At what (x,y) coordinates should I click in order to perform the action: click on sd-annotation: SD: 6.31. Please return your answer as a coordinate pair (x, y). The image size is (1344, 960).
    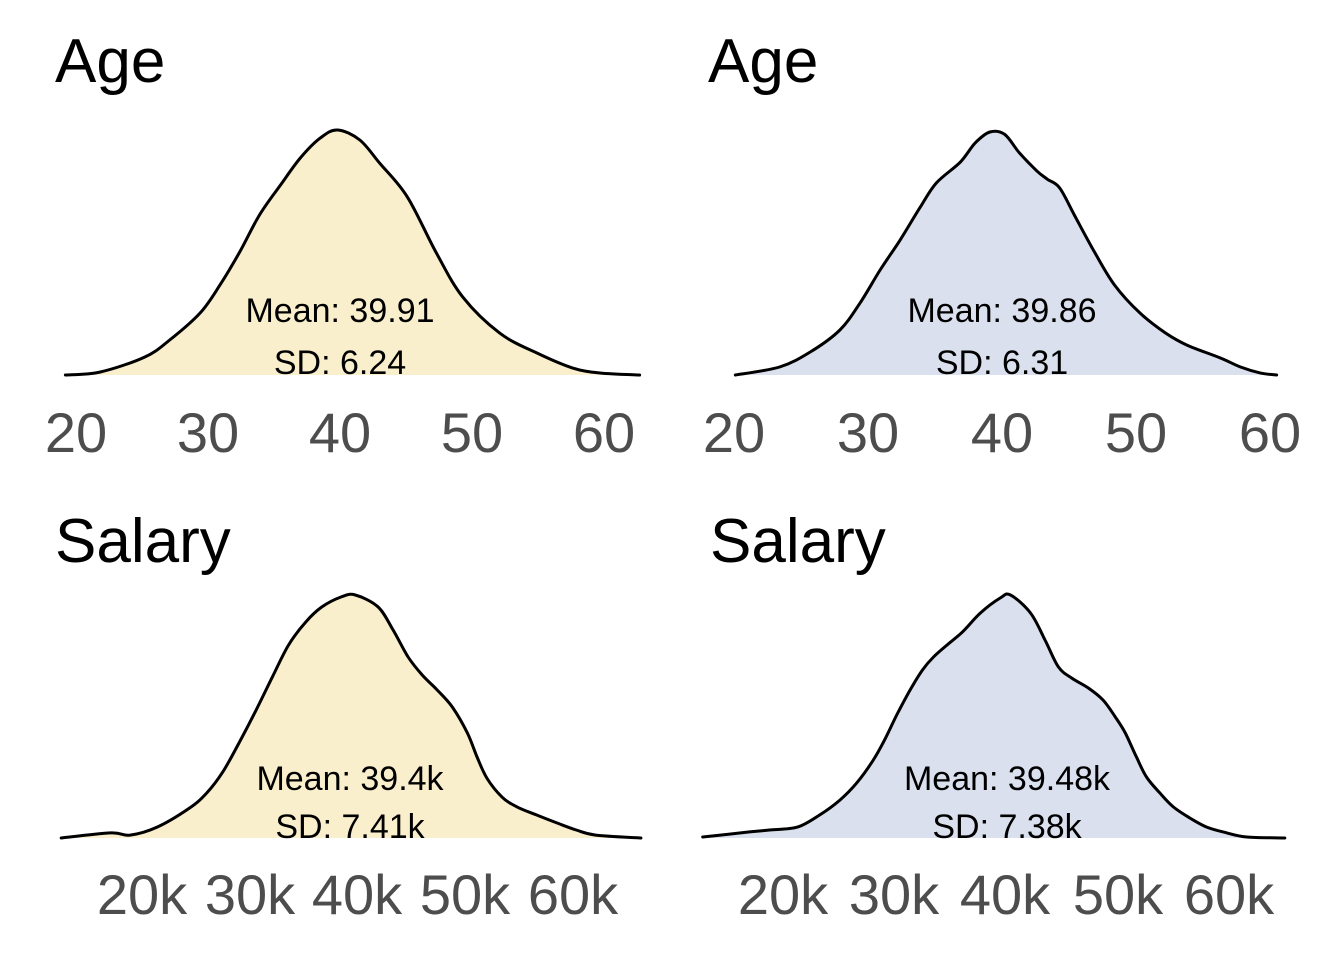
    Looking at the image, I should click on (1002, 363).